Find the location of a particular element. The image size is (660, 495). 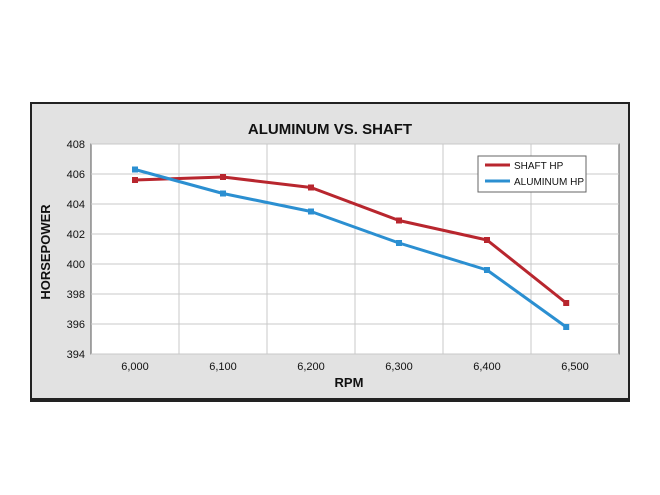

chart-title: ALUMINUM VS. SHAFT is located at coordinates (330, 129).